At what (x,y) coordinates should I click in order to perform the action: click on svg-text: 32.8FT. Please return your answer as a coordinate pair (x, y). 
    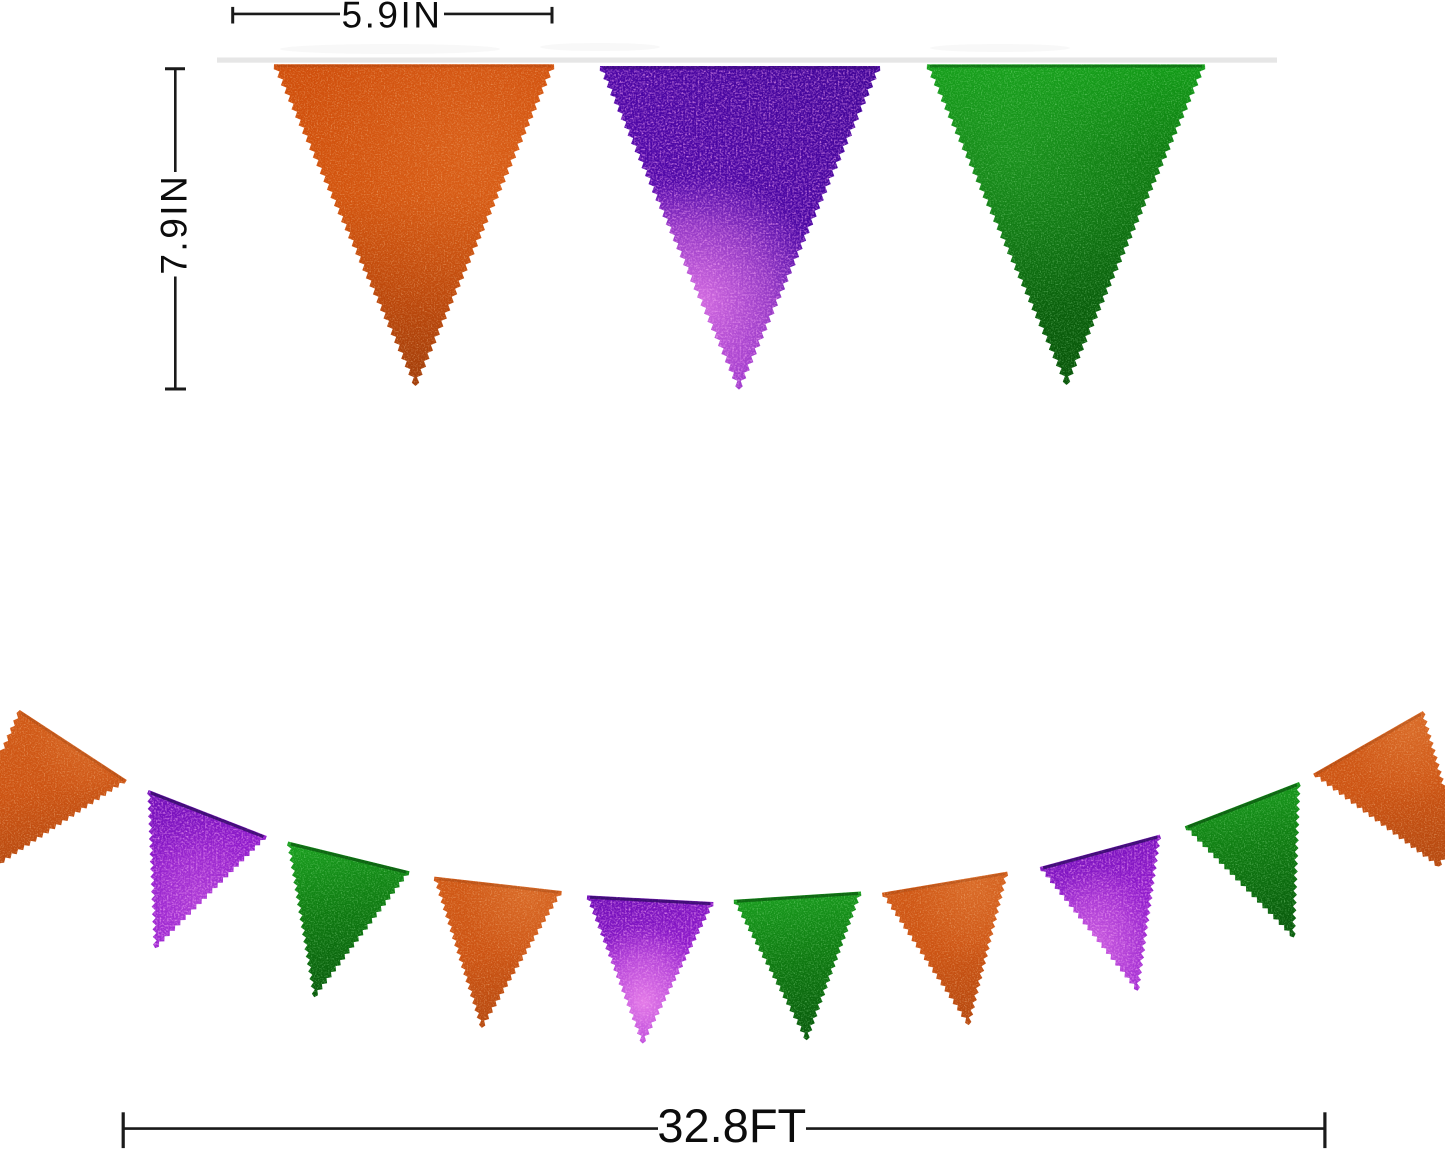
    Looking at the image, I should click on (731, 1125).